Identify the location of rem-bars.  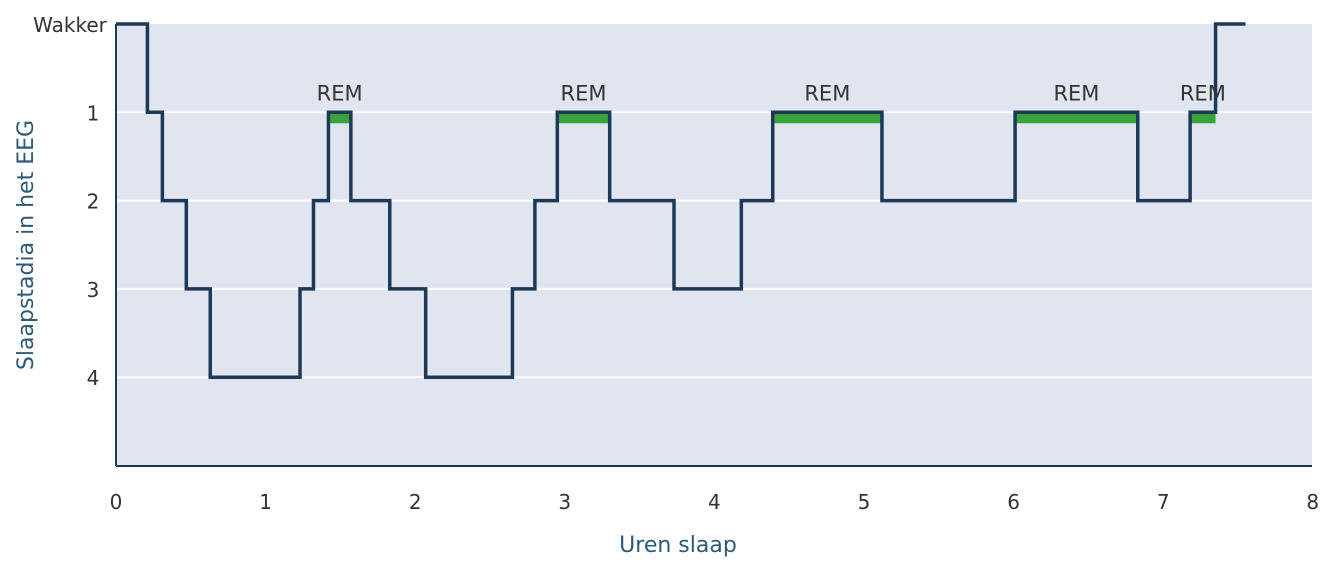
(772, 118).